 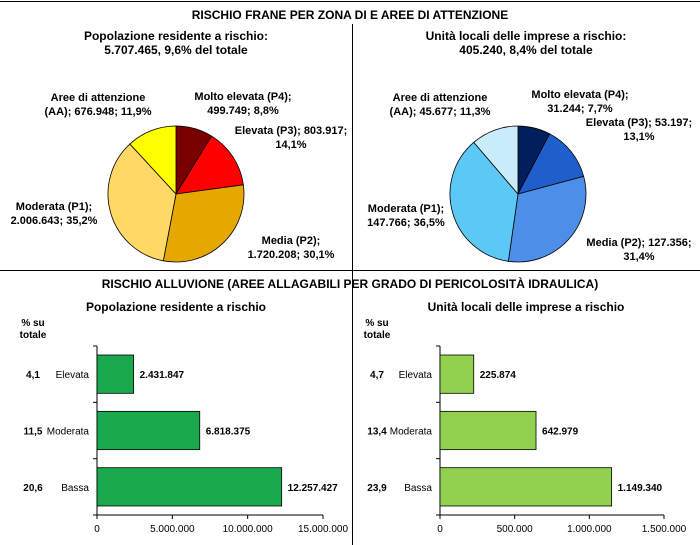 What do you see at coordinates (376, 323) in the screenshot?
I see `bar-right-pct-header: % su` at bounding box center [376, 323].